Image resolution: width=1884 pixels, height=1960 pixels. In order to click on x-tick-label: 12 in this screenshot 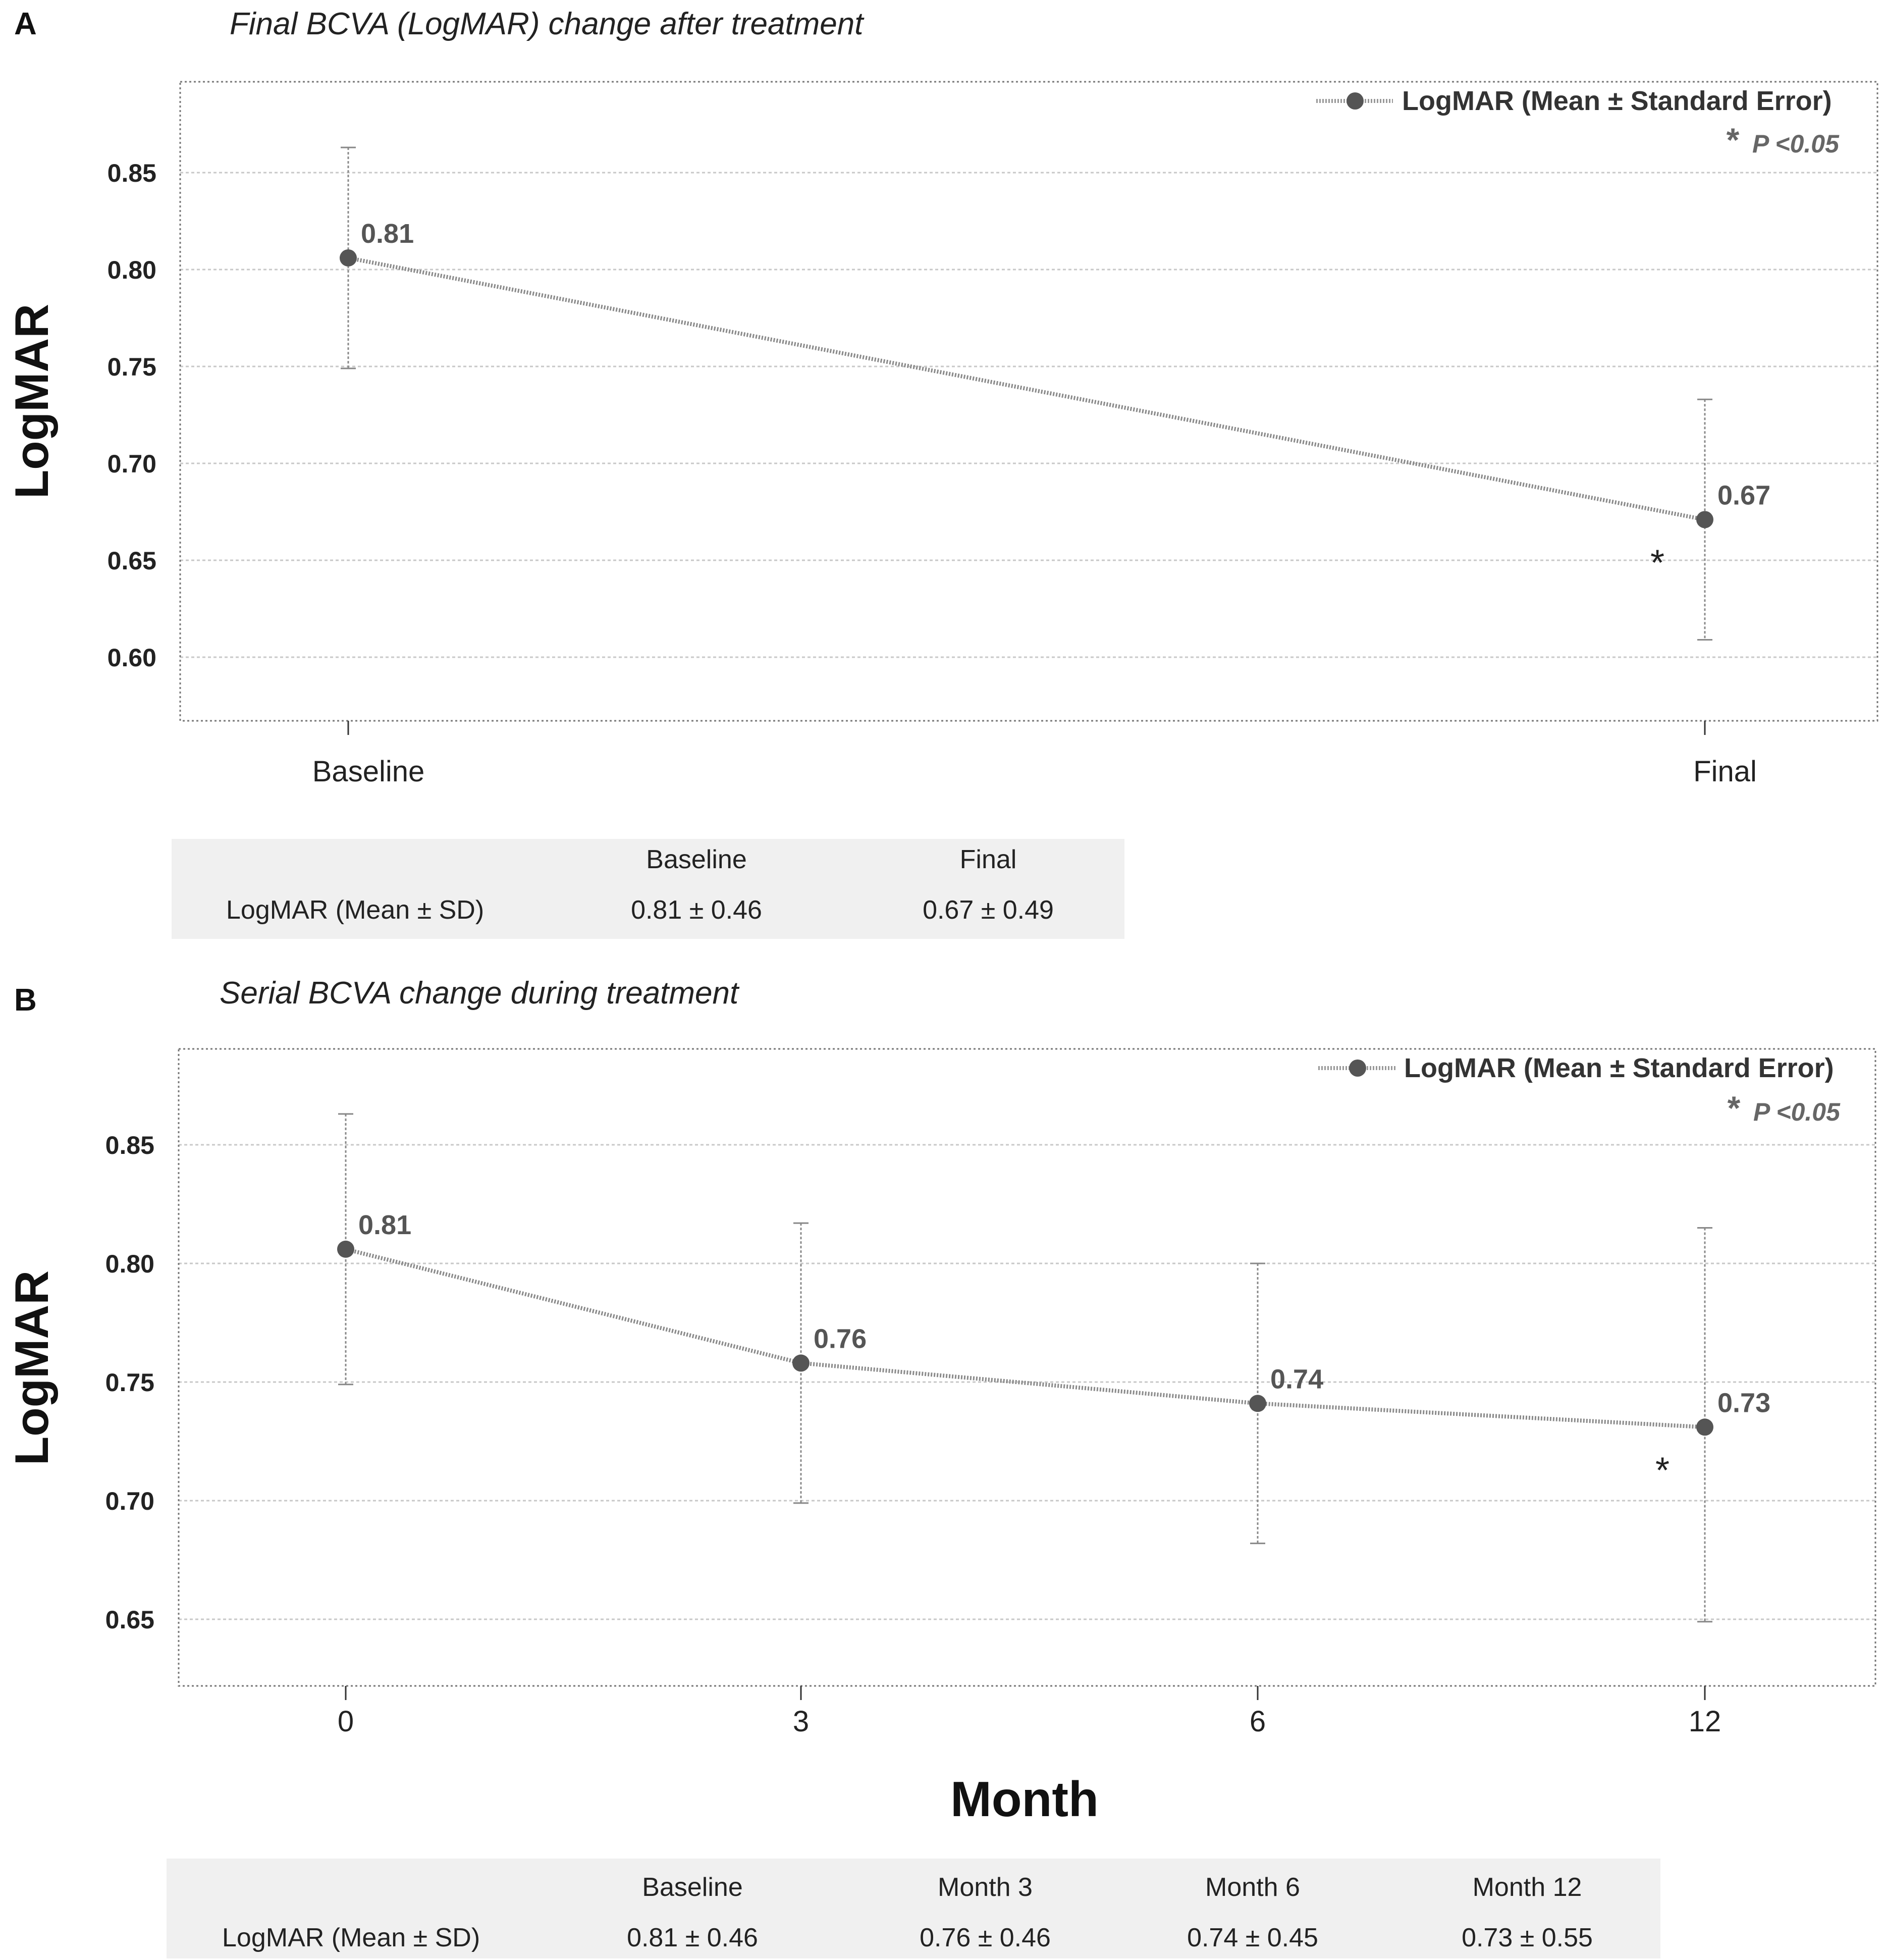, I will do `click(1705, 1721)`.